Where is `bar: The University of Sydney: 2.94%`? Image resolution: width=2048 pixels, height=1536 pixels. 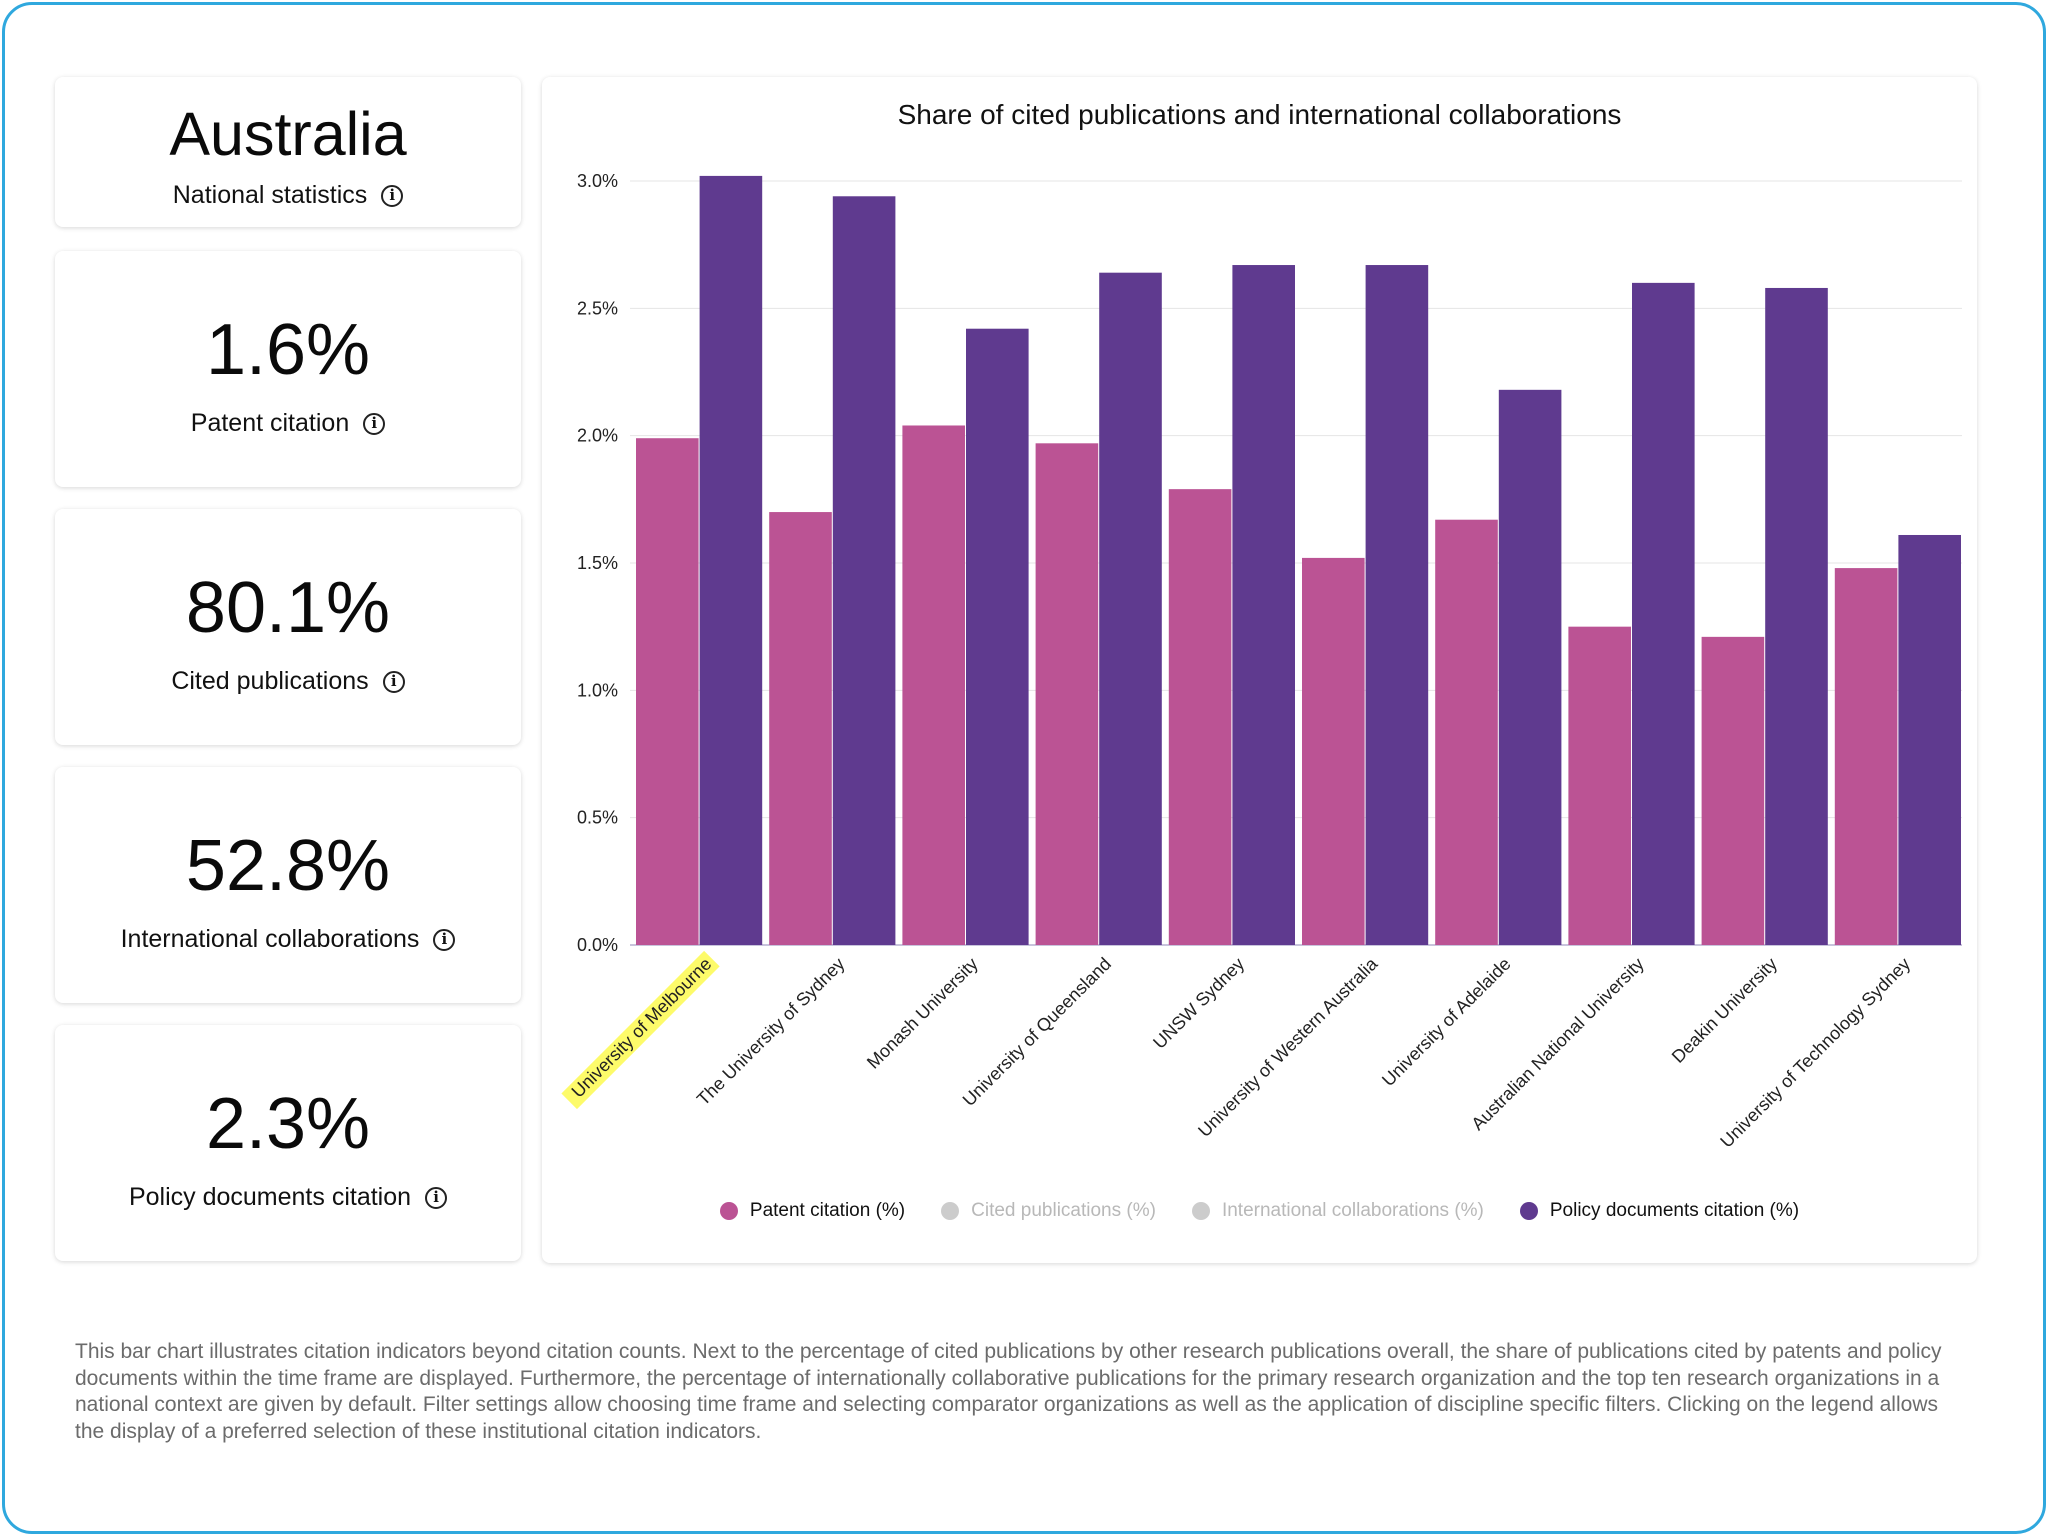 bar: The University of Sydney: 2.94% is located at coordinates (864, 570).